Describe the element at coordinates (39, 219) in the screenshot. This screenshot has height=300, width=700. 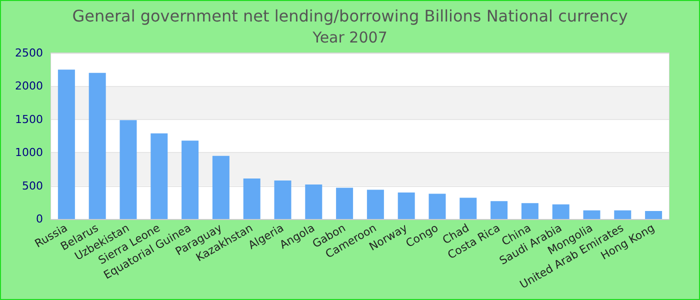
I see `y-tick-label: 0` at that location.